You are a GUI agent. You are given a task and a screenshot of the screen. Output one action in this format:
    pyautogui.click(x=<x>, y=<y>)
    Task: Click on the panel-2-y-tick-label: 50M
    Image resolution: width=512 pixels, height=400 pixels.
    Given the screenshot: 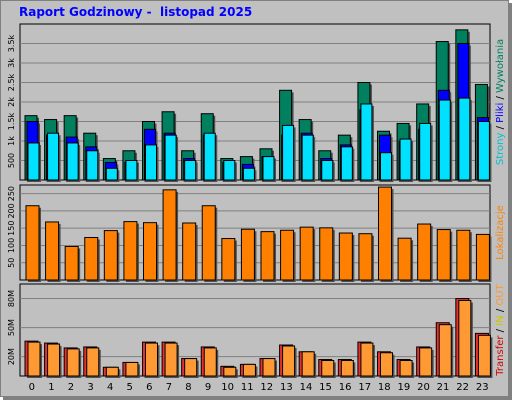 What is the action you would take?
    pyautogui.click(x=11, y=327)
    